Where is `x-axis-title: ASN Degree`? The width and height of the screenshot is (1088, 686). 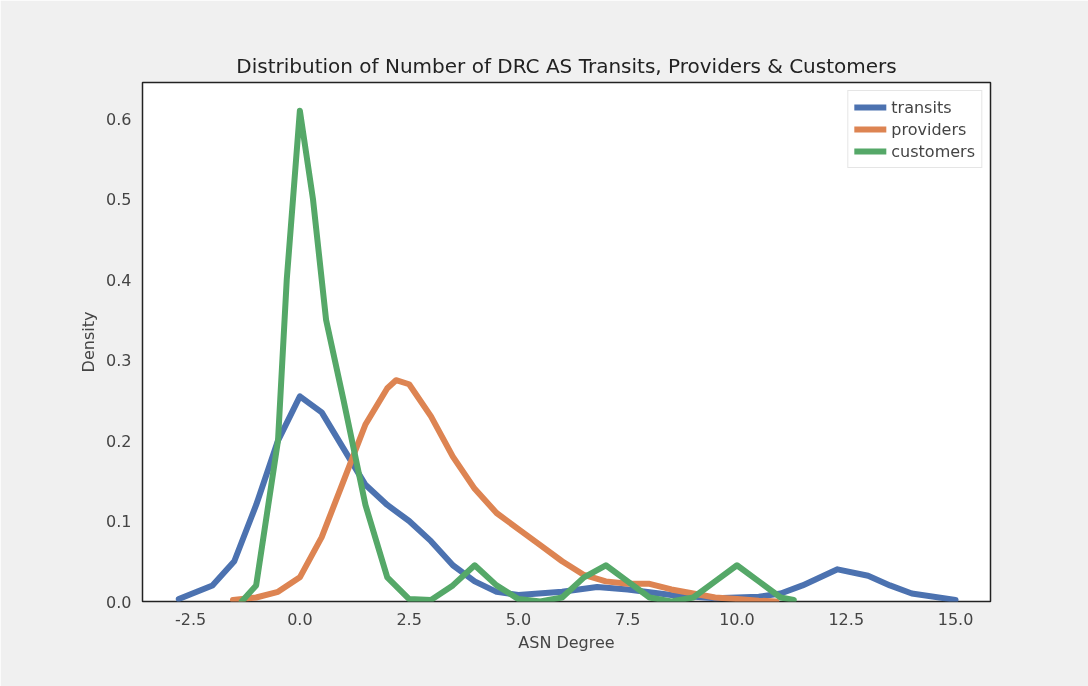
x-axis-title: ASN Degree is located at coordinates (566, 642).